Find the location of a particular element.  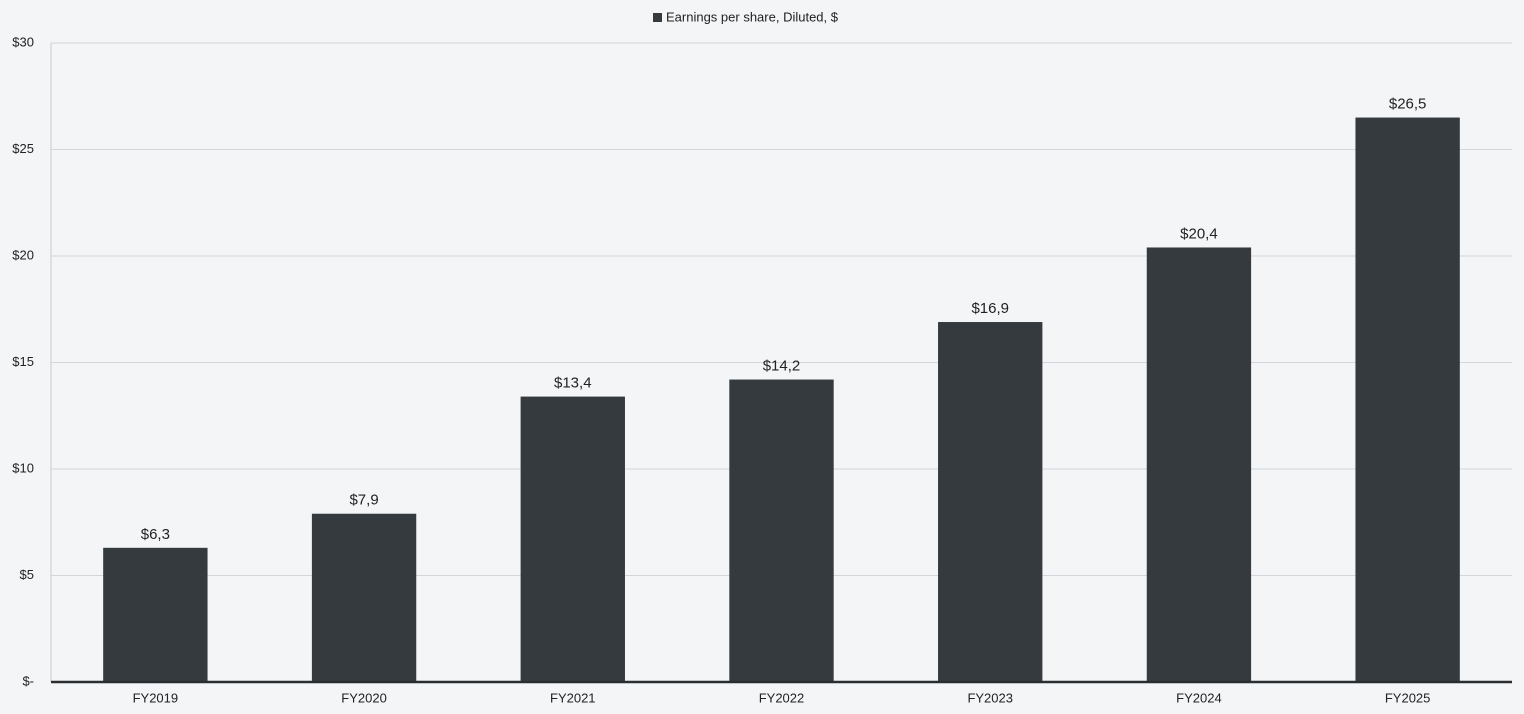

y-tick-label: $10 is located at coordinates (23, 467).